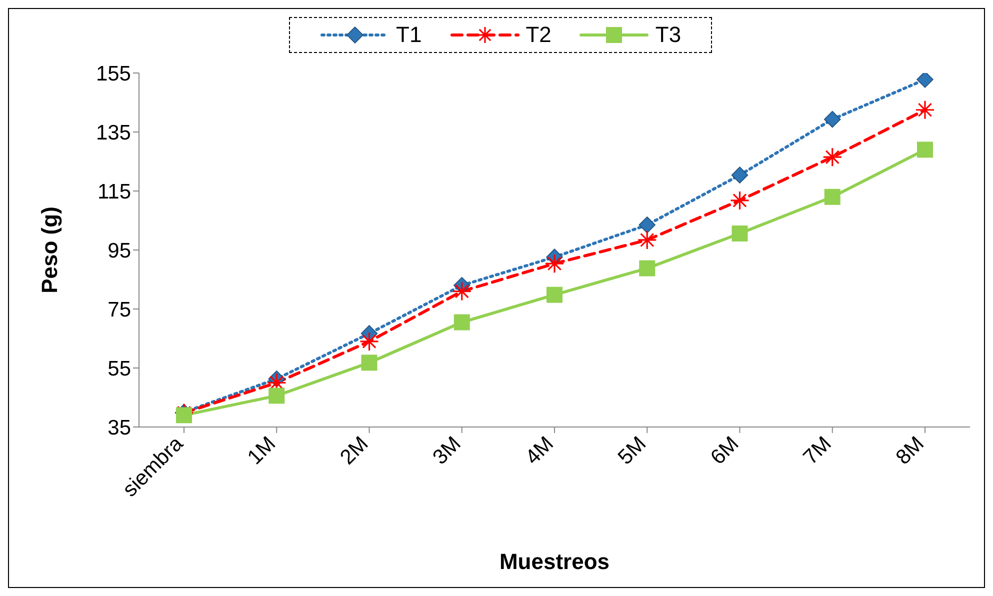  What do you see at coordinates (261, 451) in the screenshot?
I see `x-tick-label: 1M` at bounding box center [261, 451].